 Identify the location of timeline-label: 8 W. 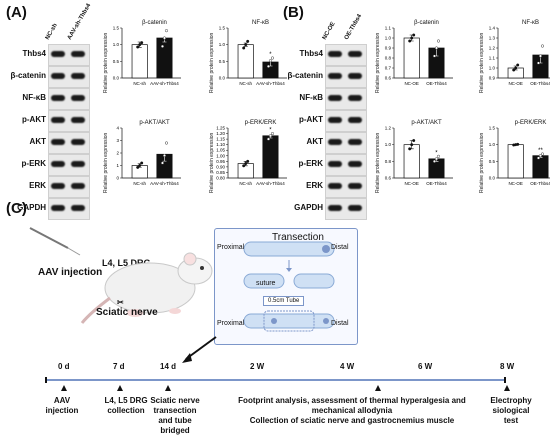
(507, 366).